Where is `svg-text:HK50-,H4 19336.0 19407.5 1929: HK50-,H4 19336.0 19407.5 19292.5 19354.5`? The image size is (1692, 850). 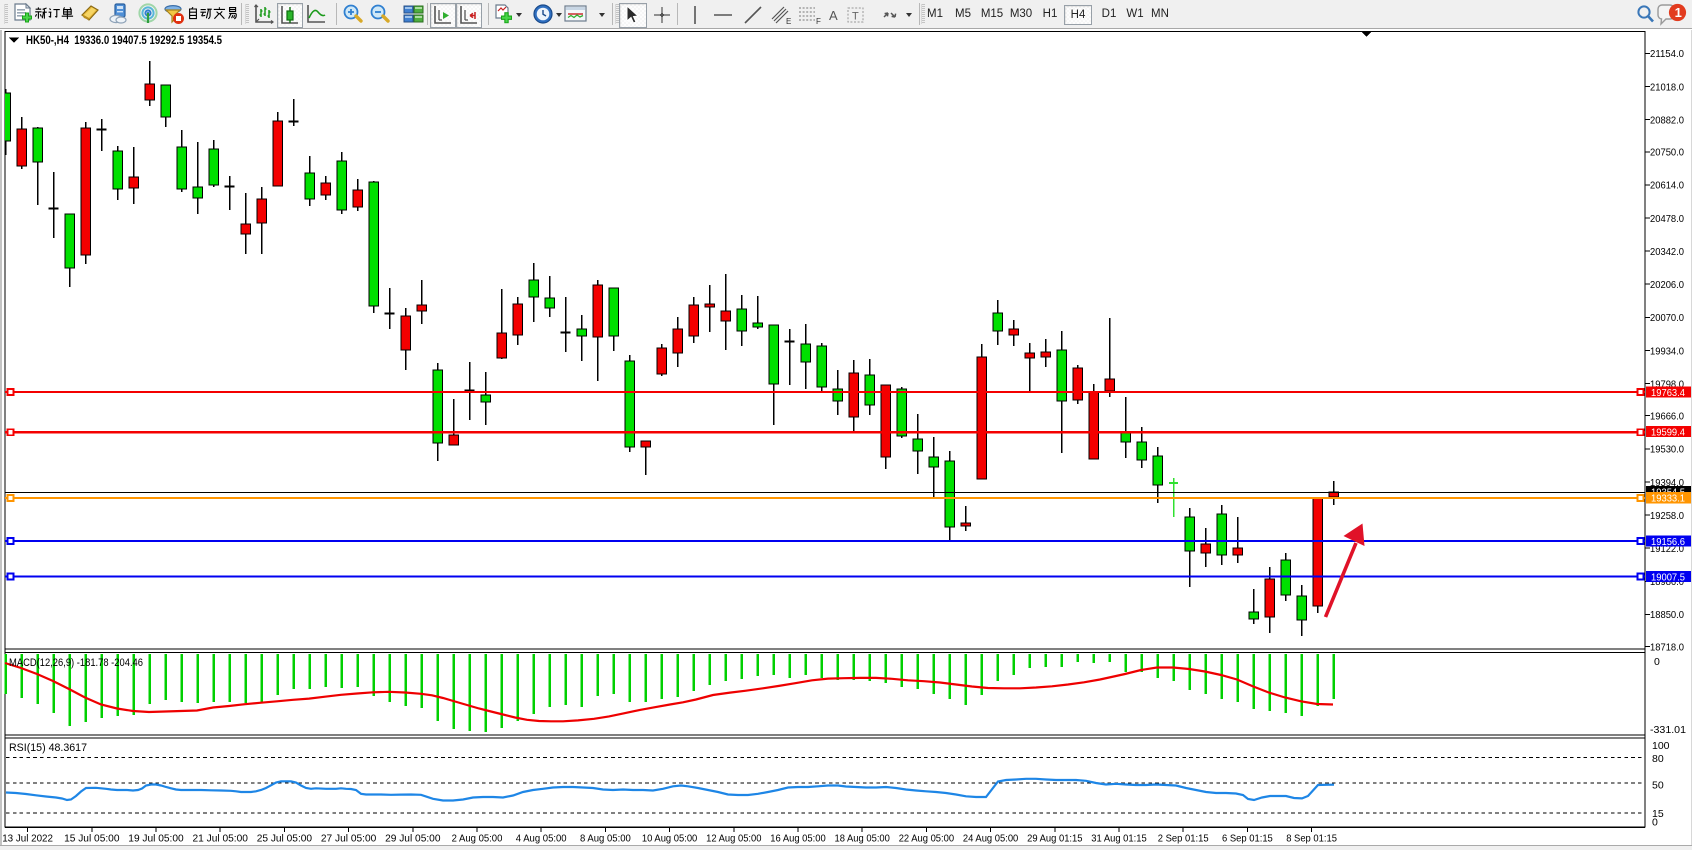
svg-text:HK50-,H4 19336.0 19407.5 1929: HK50-,H4 19336.0 19407.5 19292.5 19354.5 is located at coordinates (124, 41).